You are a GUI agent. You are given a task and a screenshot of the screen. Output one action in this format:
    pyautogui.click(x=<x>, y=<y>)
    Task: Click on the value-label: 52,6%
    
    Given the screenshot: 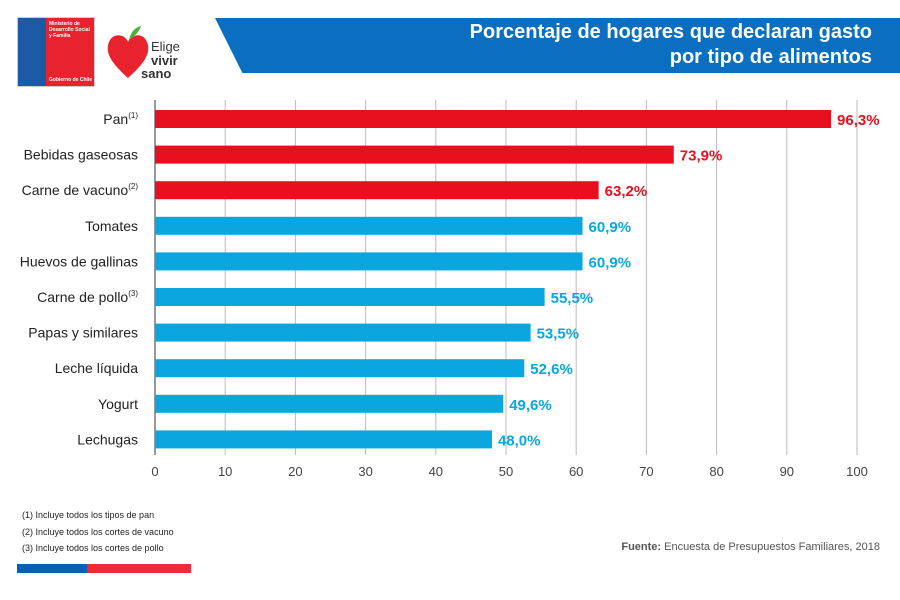 What is the action you would take?
    pyautogui.click(x=551, y=369)
    